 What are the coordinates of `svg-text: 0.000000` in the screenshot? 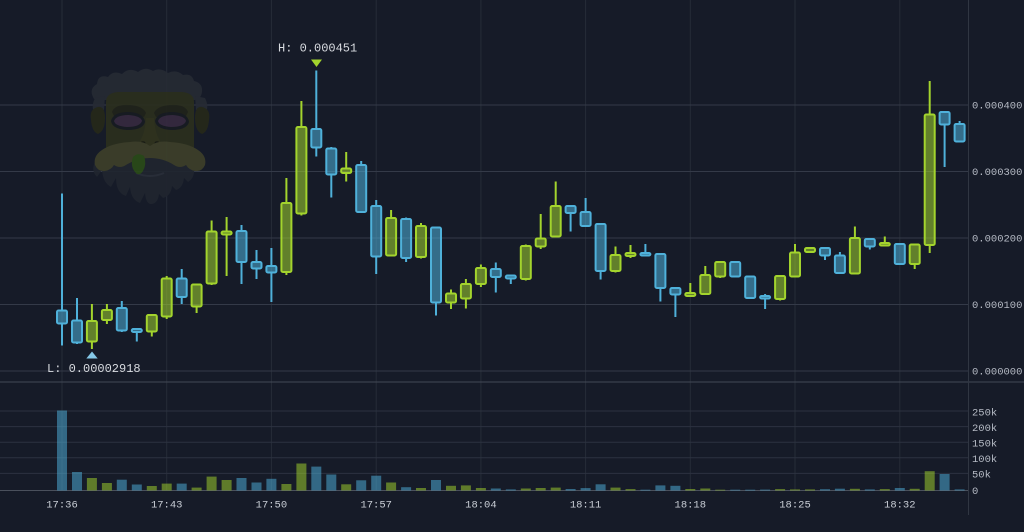 It's located at (997, 373).